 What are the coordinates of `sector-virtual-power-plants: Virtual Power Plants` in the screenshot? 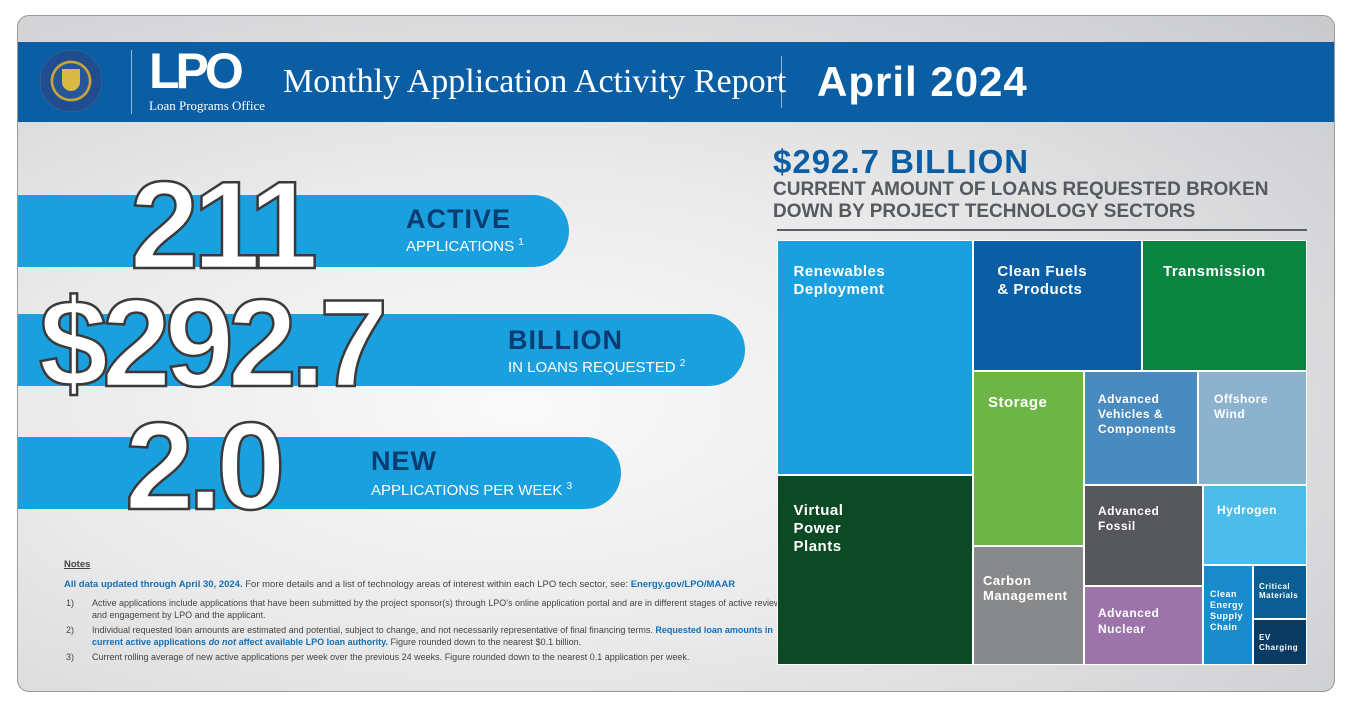 It's located at (875, 570).